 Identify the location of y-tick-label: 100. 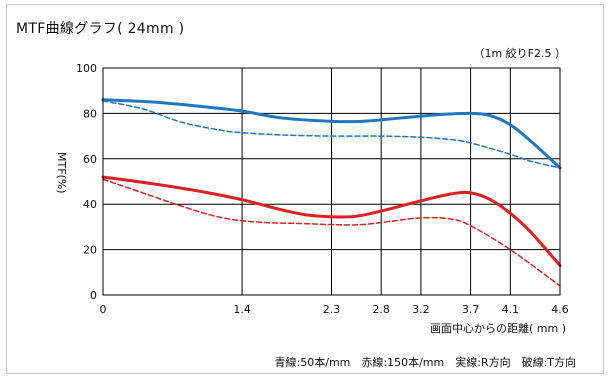
(86, 68).